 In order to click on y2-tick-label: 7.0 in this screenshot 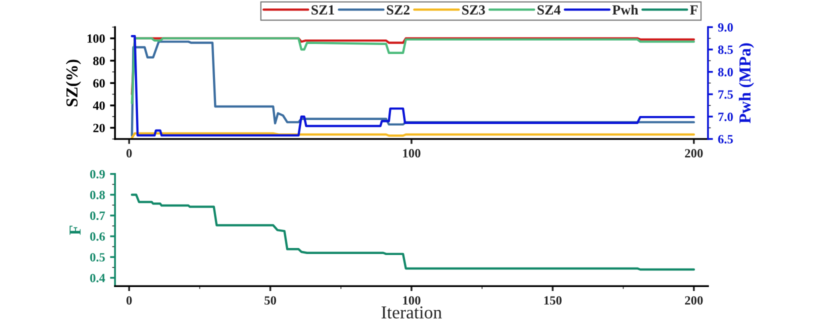, I will do `click(725, 117)`.